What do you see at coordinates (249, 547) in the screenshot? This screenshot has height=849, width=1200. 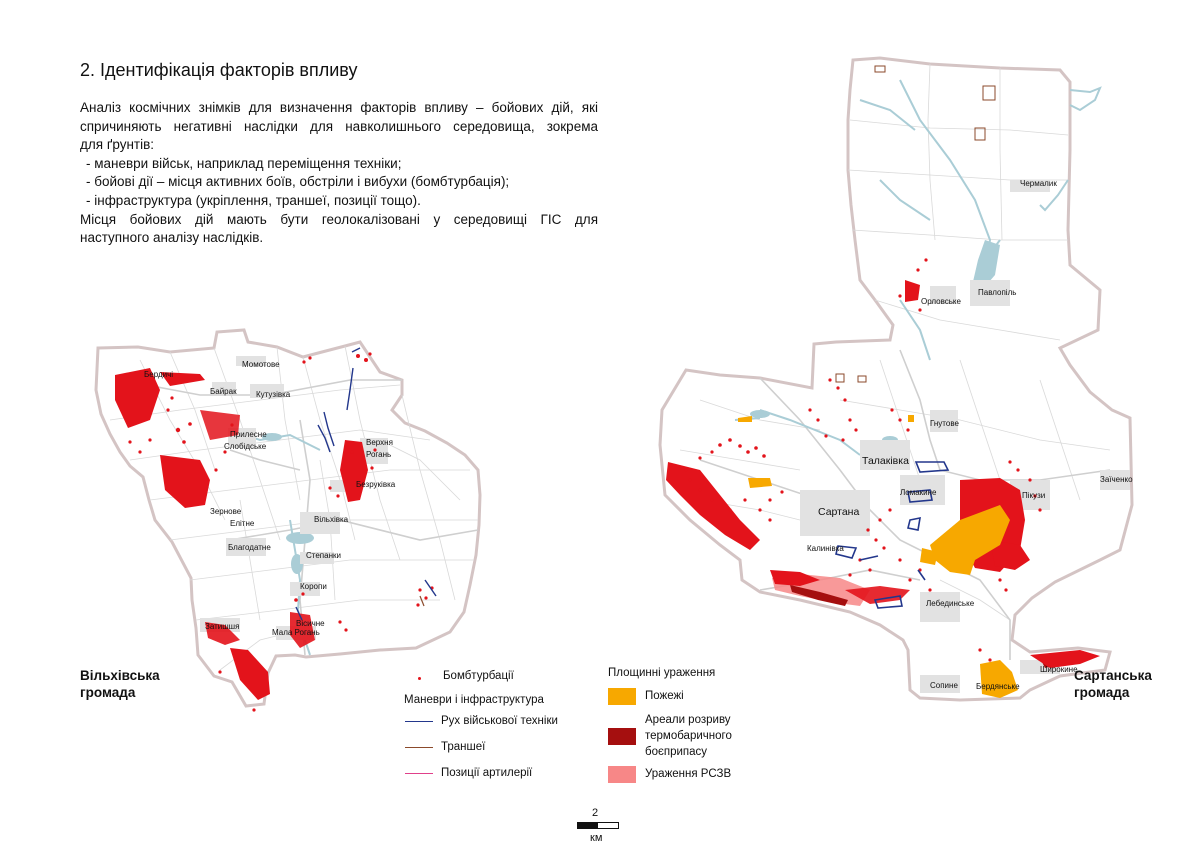 I see `label-blahodatne: Благодатне` at bounding box center [249, 547].